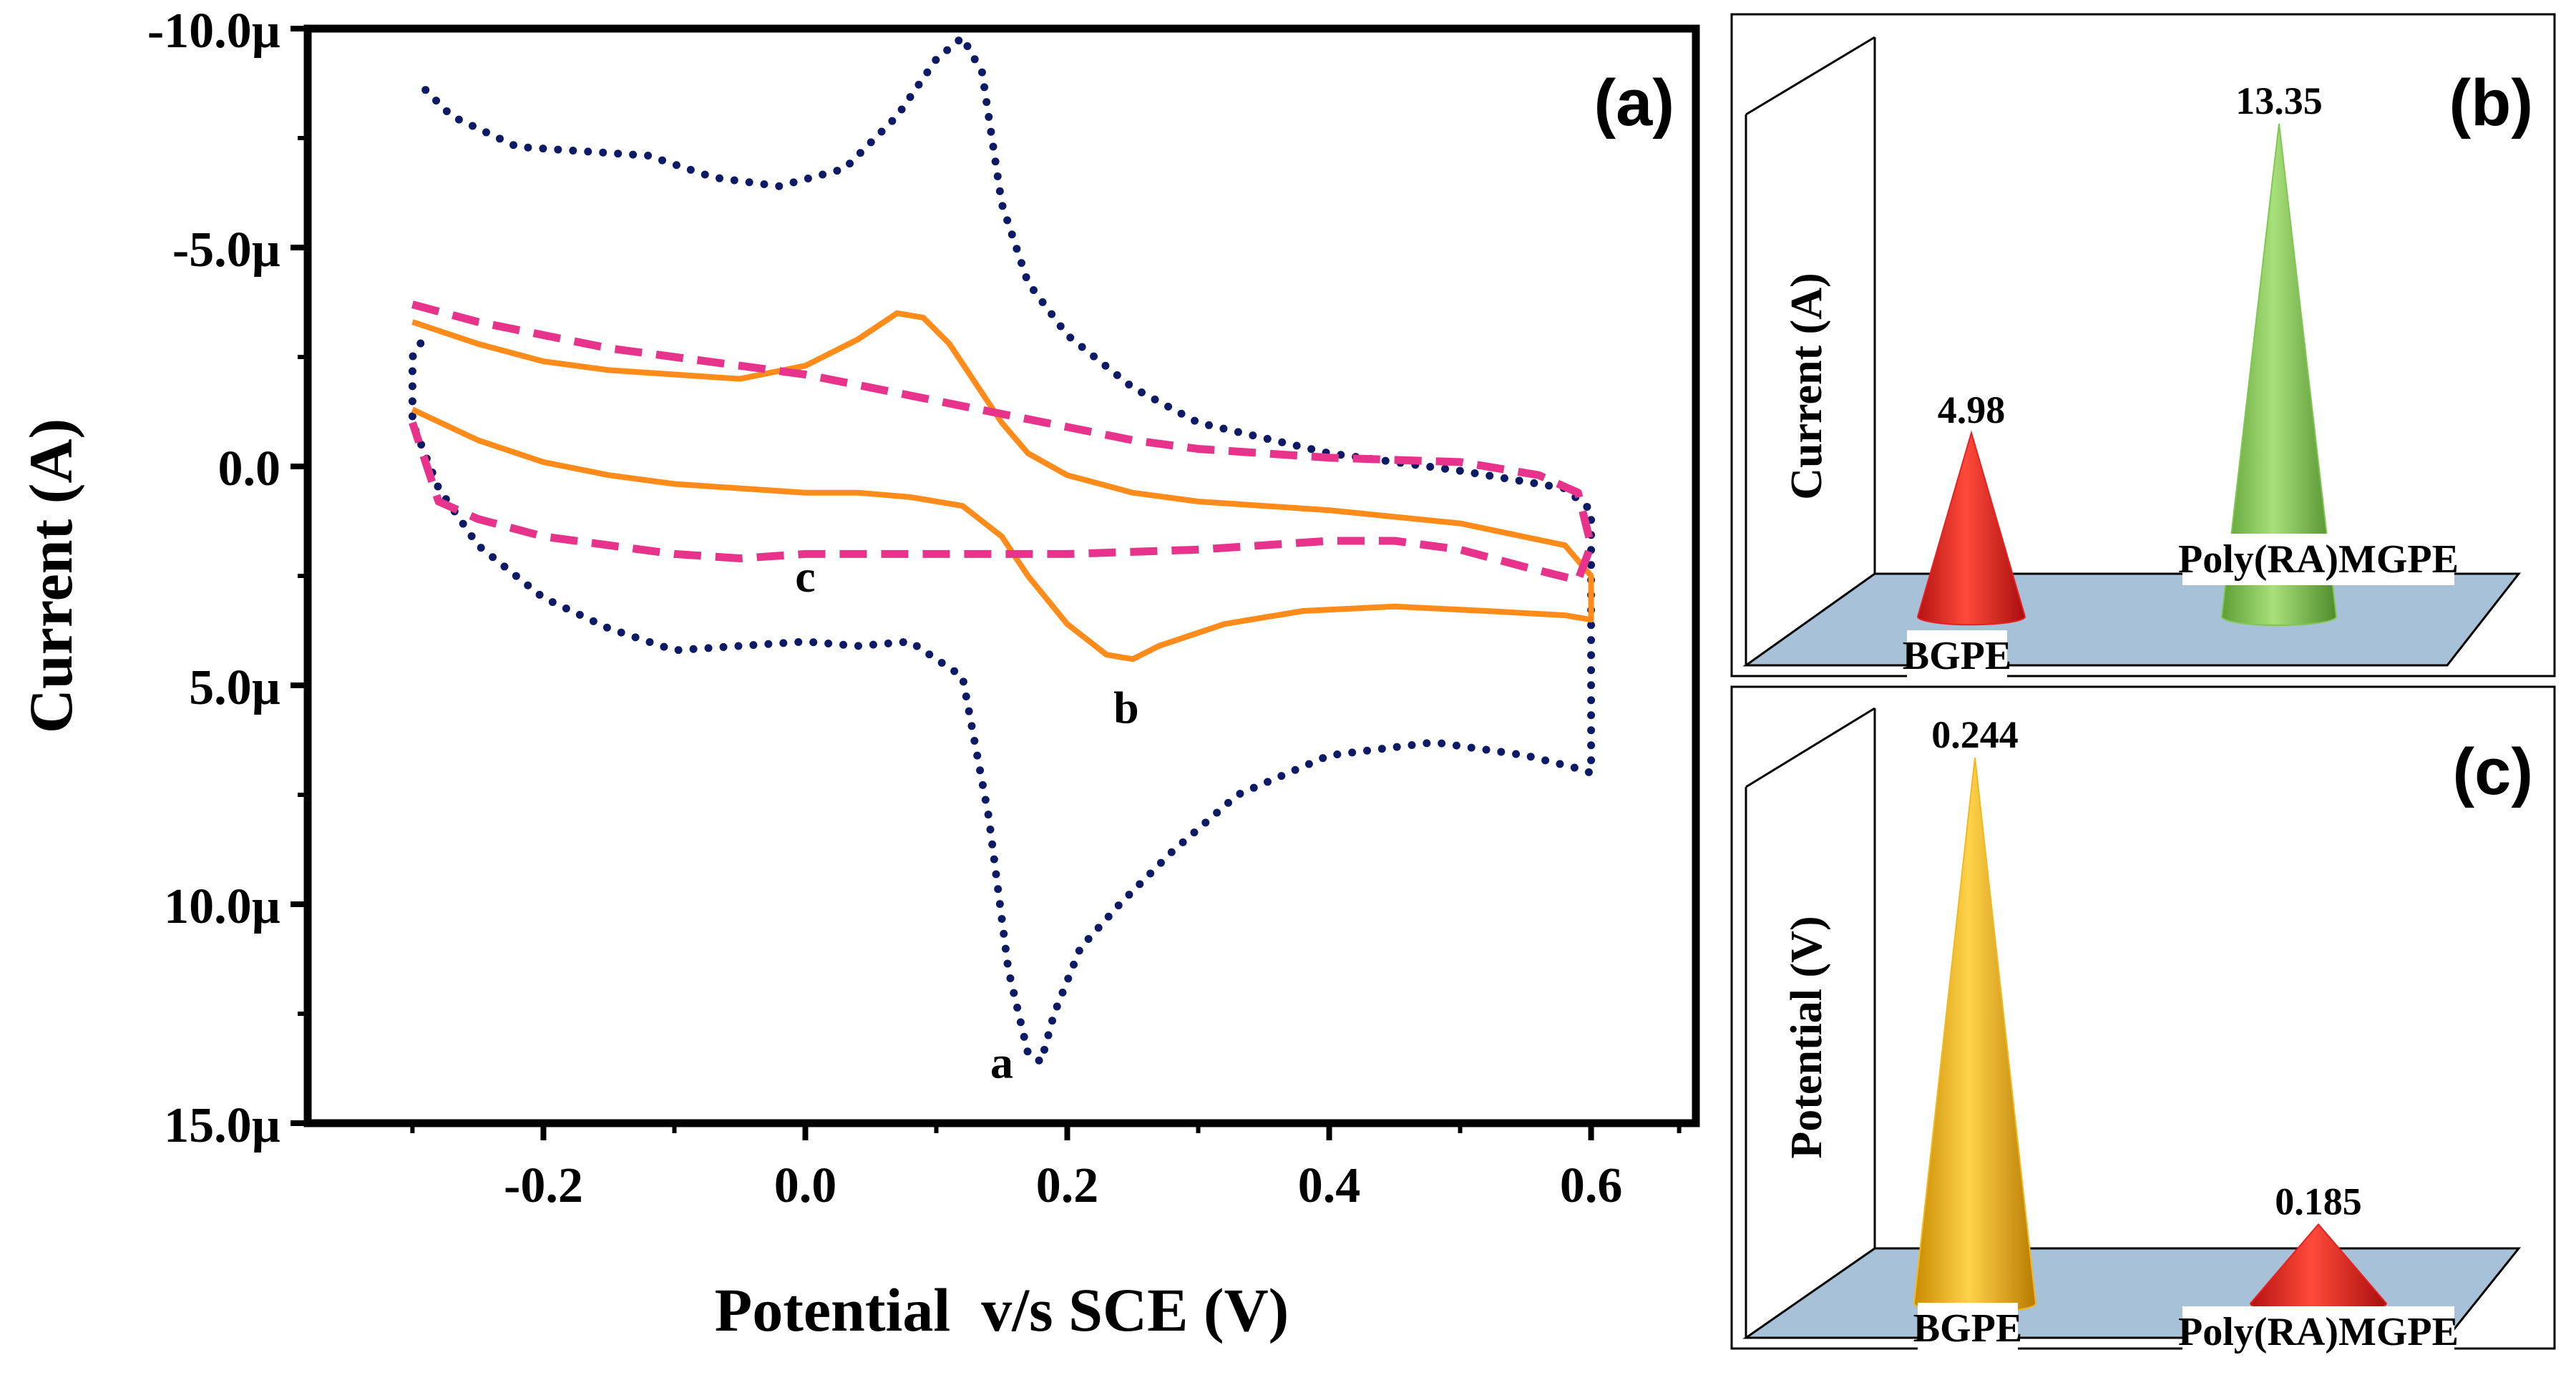 This screenshot has width=2576, height=1380. What do you see at coordinates (1329, 1185) in the screenshot?
I see `x-tick-label: 0.4` at bounding box center [1329, 1185].